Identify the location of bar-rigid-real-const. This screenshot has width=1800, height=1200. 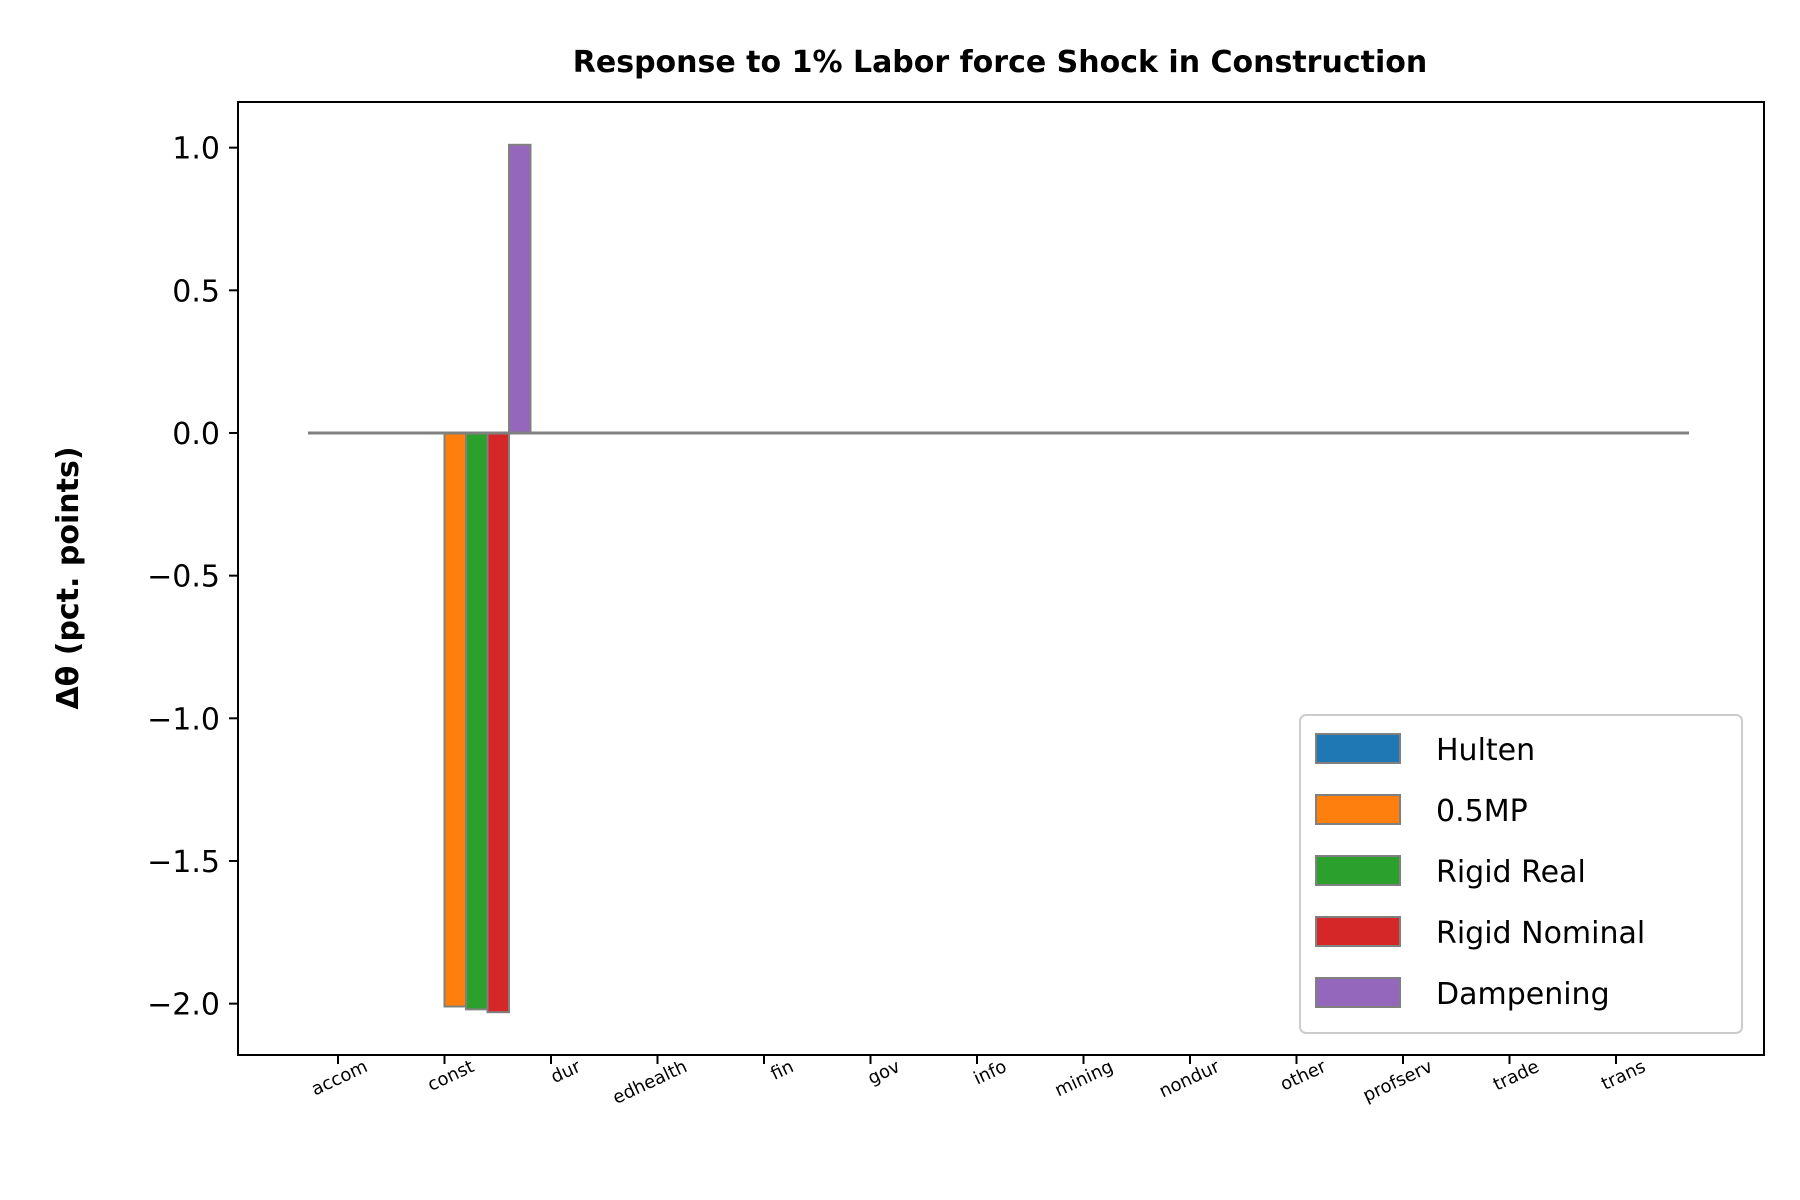
(477, 721).